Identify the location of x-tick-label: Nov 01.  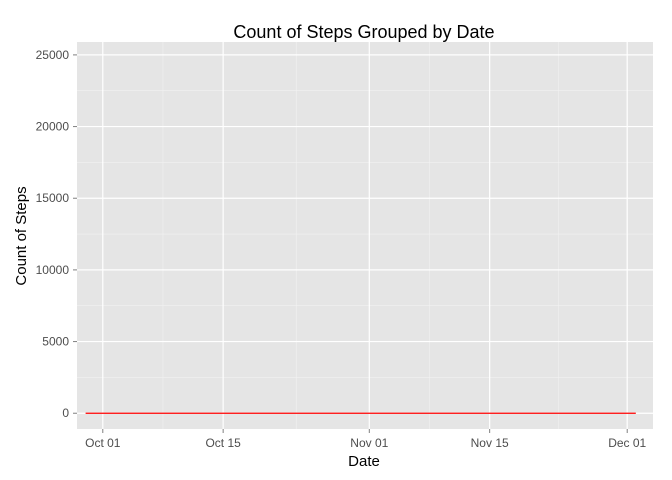
(369, 443).